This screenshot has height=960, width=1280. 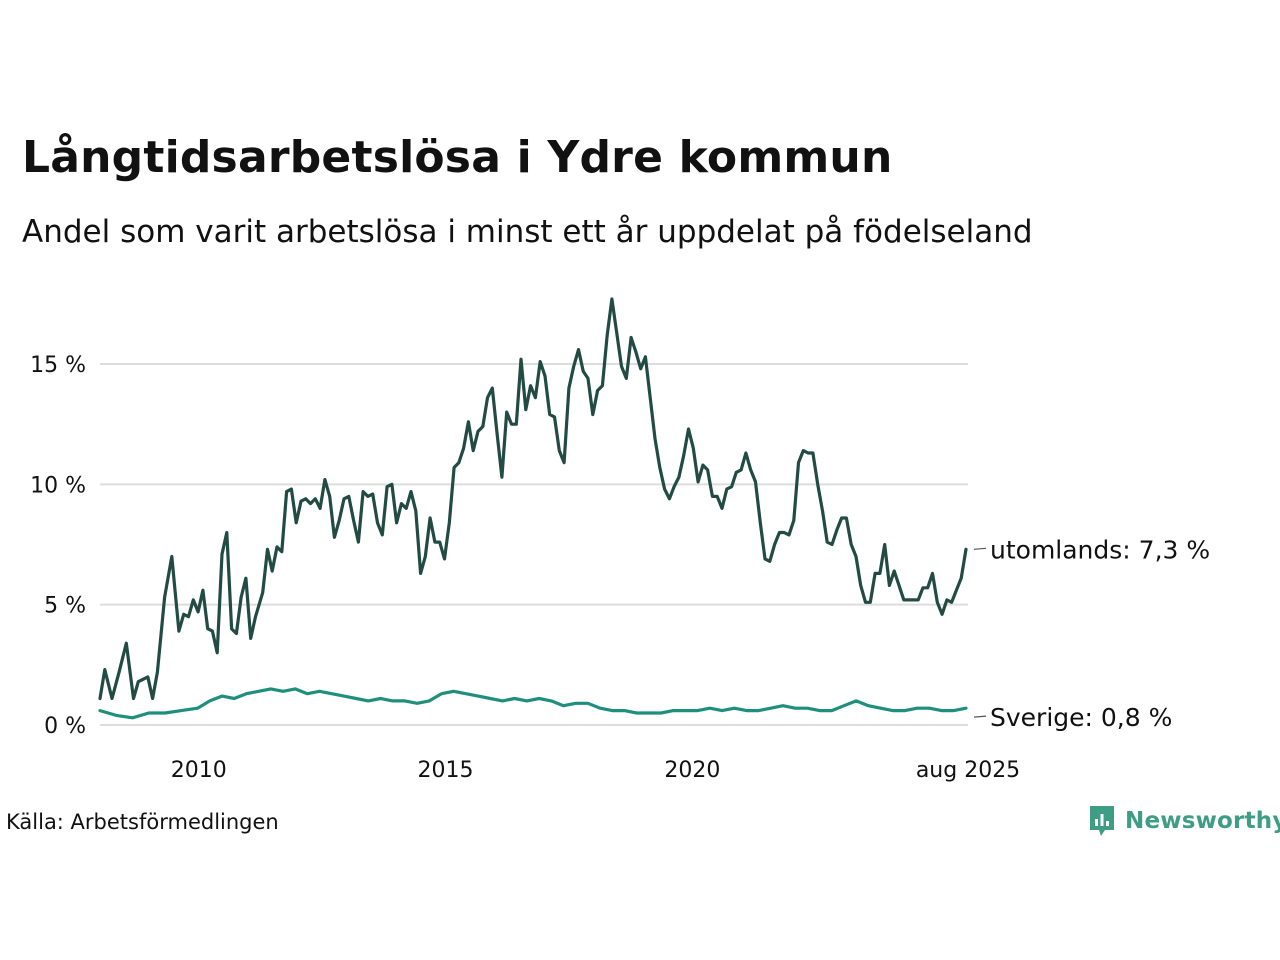 I want to click on end-label-utomlands: utomlands: 7,3 %, so click(x=1100, y=549).